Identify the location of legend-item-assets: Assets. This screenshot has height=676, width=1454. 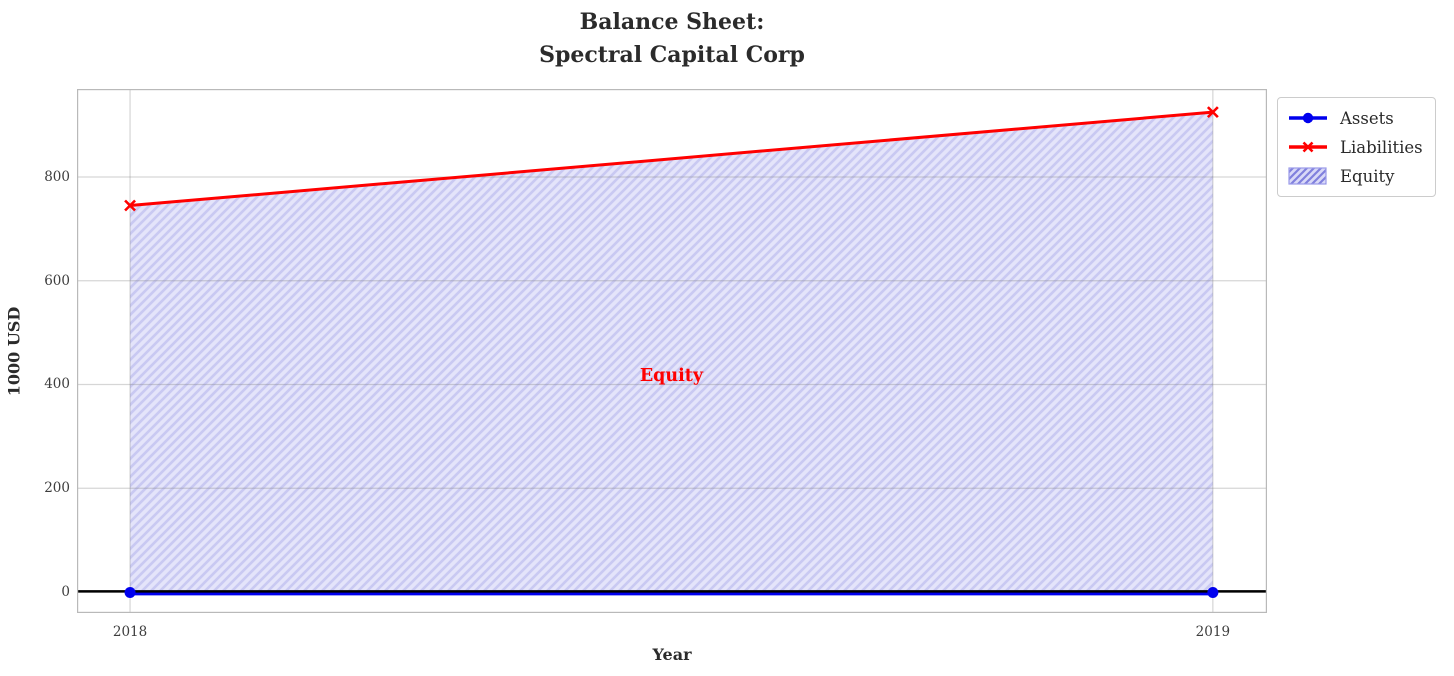
(1355, 118).